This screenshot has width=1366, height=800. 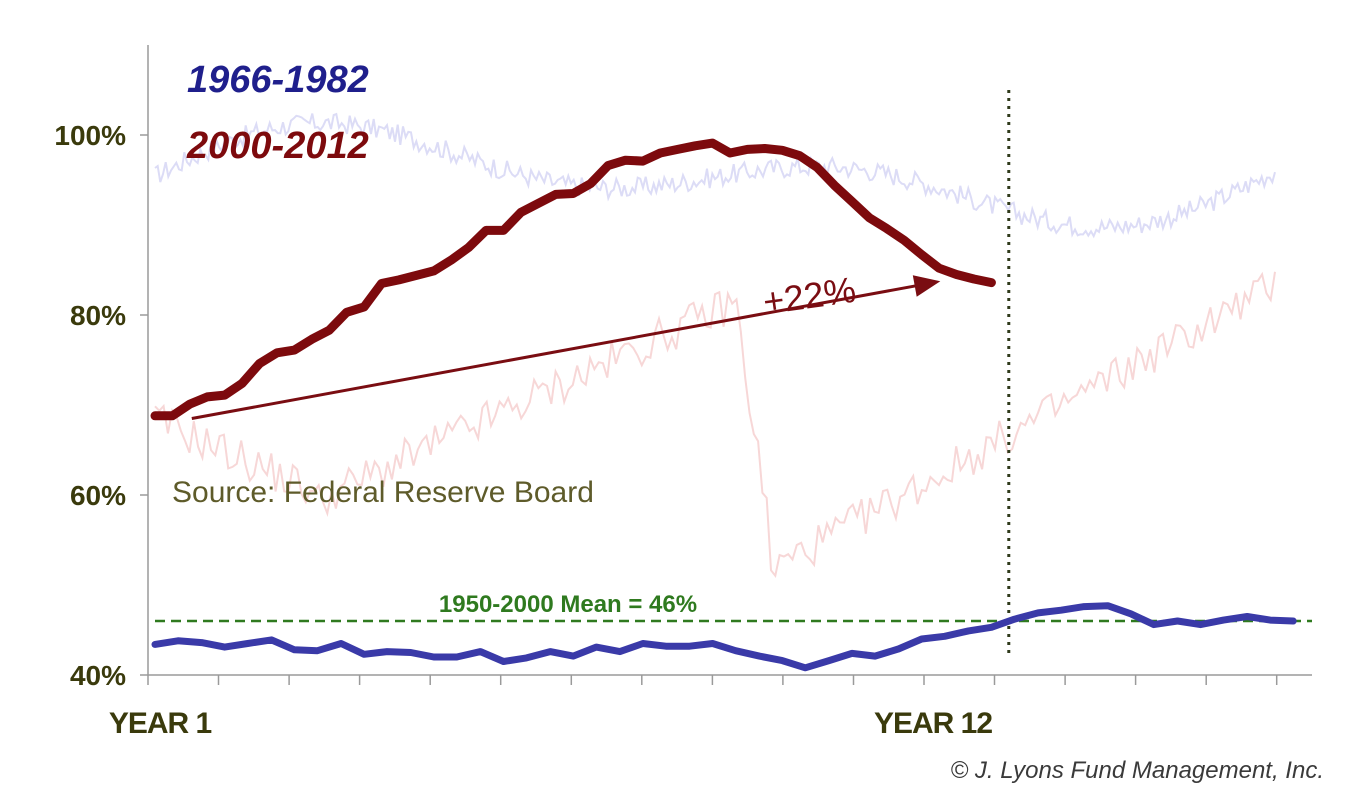 What do you see at coordinates (1137, 770) in the screenshot?
I see `copyright-note: © J. Lyons Fund Management, Inc.` at bounding box center [1137, 770].